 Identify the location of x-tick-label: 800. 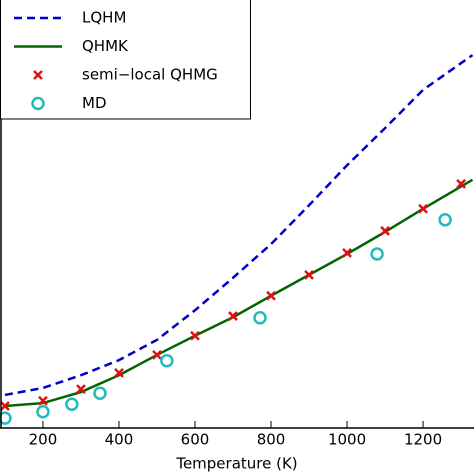
(271, 440).